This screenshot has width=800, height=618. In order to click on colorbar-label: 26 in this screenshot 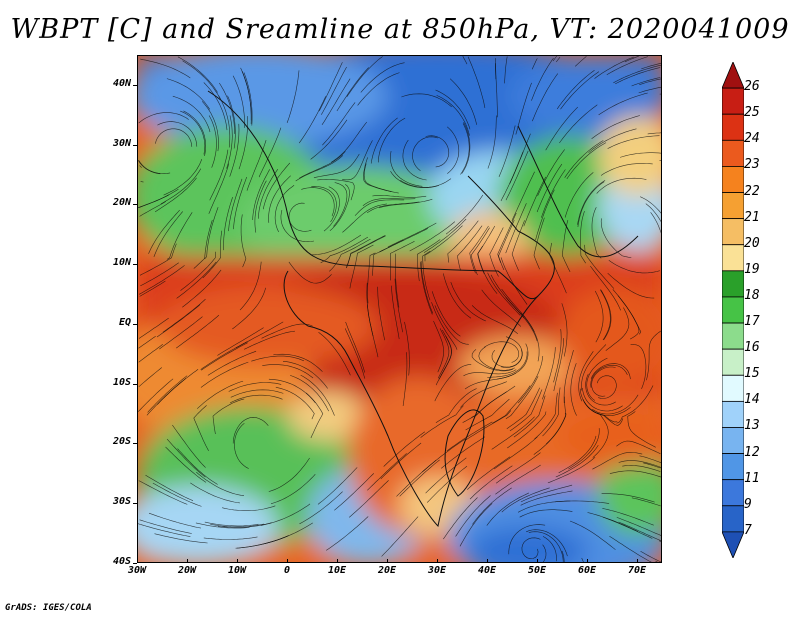, I will do `click(752, 87)`.